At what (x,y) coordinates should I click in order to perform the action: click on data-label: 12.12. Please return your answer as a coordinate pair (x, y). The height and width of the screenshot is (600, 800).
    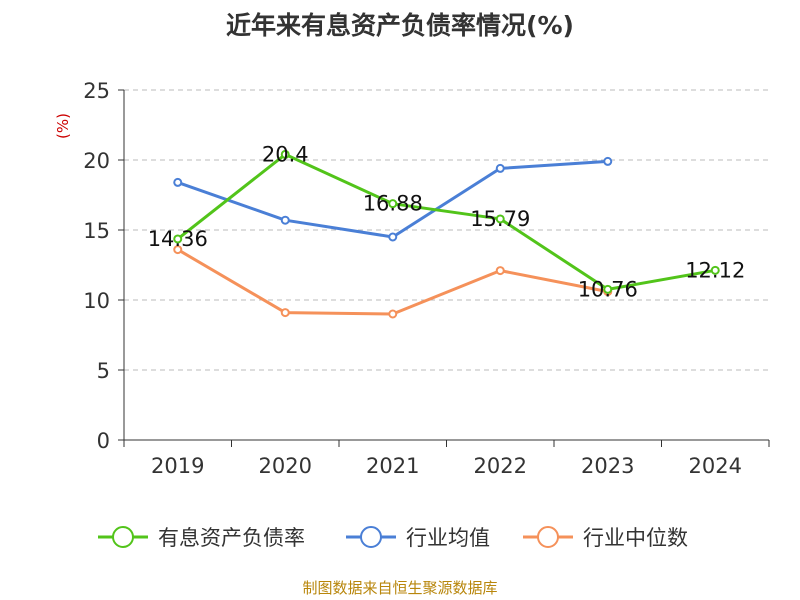
    Looking at the image, I should click on (715, 270).